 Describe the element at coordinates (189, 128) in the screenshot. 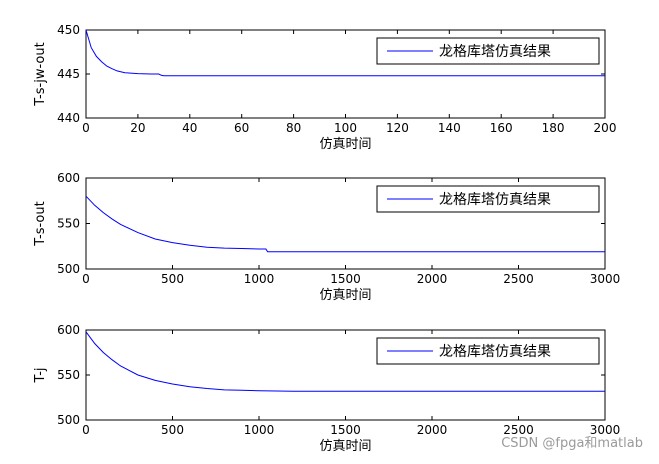

I see `x-tick-label: 40` at that location.